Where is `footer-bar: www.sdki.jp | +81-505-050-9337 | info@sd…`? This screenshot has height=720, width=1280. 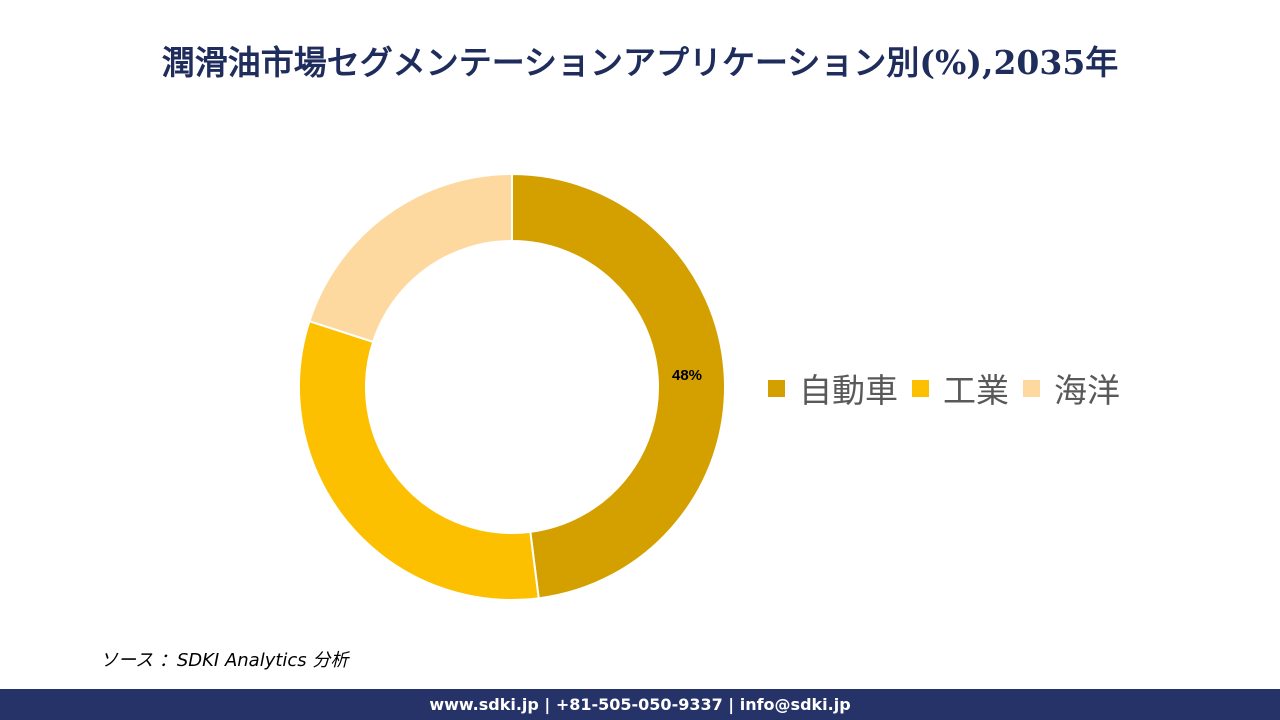
footer-bar: www.sdki.jp | +81-505-050-9337 | info@sd… is located at coordinates (640, 704).